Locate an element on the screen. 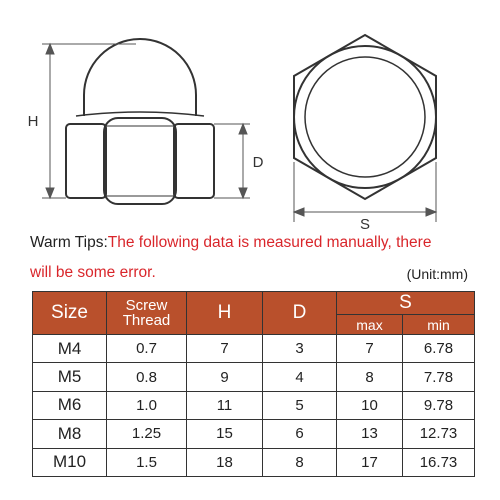 The image size is (500, 500). s-dimension-label: S is located at coordinates (365, 223).